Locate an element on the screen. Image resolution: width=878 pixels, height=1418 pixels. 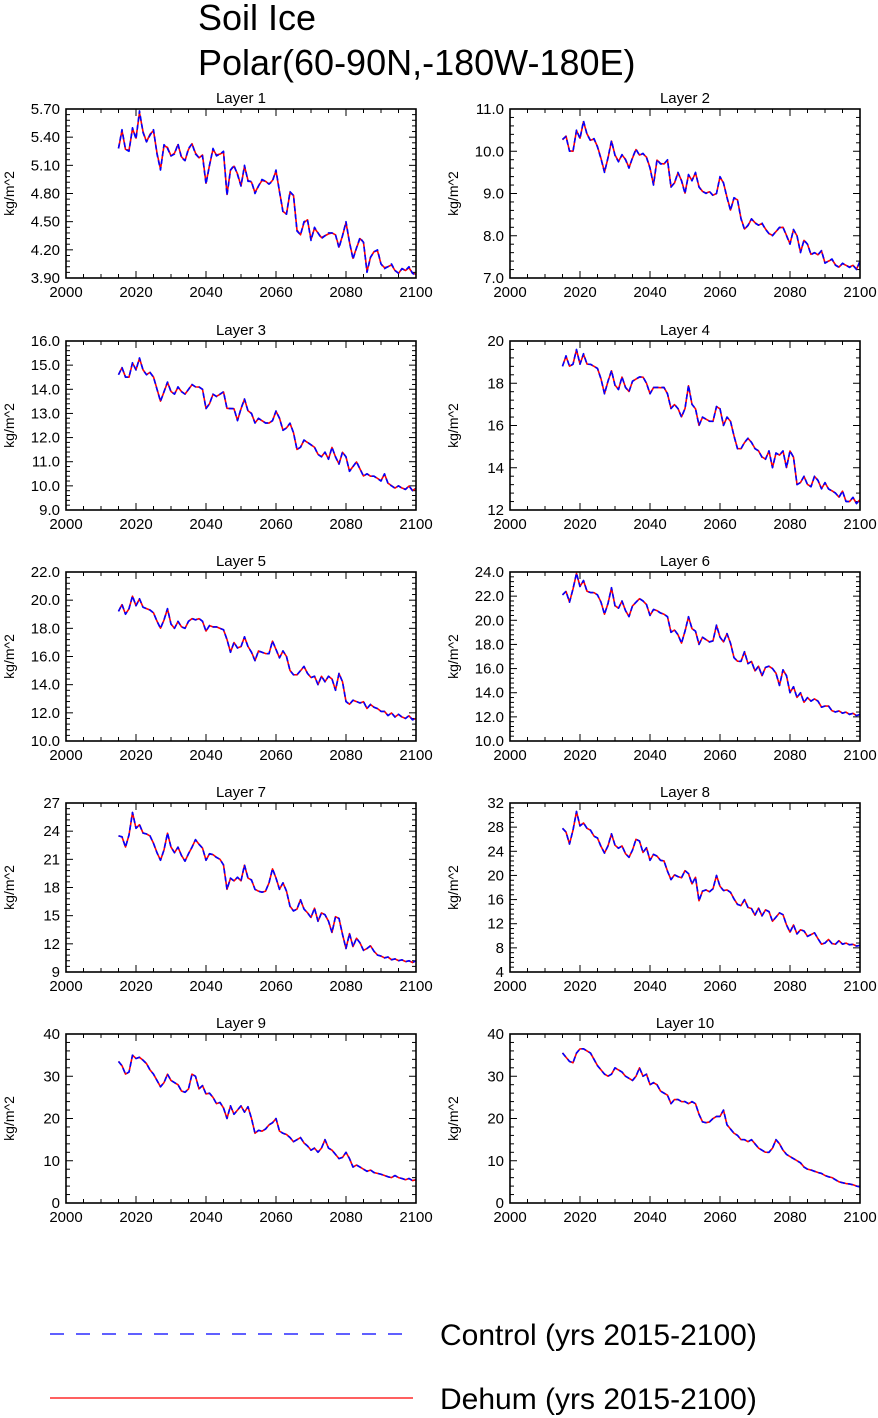
y-tick-label: 18 is located at coordinates (51, 888).